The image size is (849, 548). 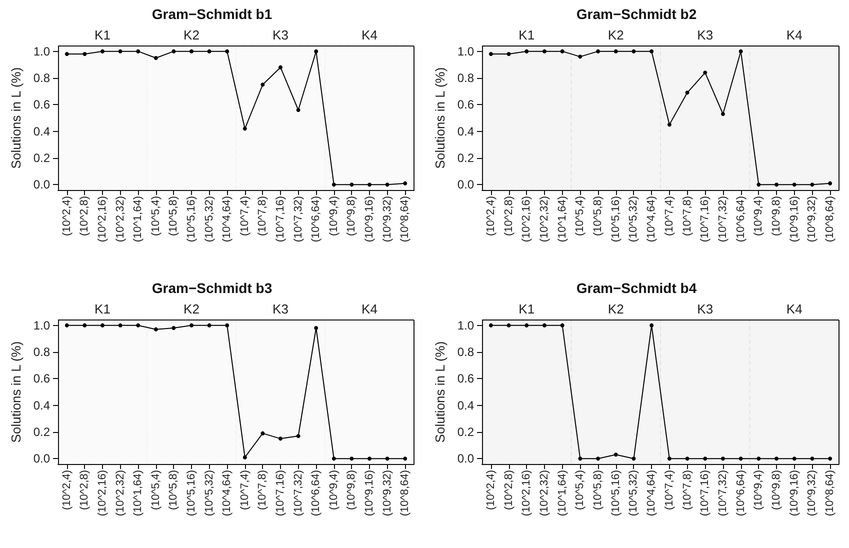 What do you see at coordinates (830, 493) in the screenshot?
I see `x-tick-label: (10^8,64)` at bounding box center [830, 493].